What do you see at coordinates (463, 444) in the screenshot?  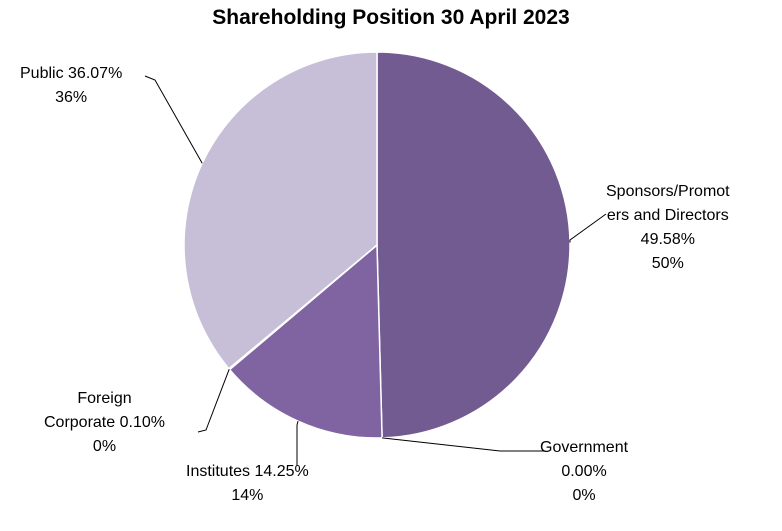 I see `leader-government` at bounding box center [463, 444].